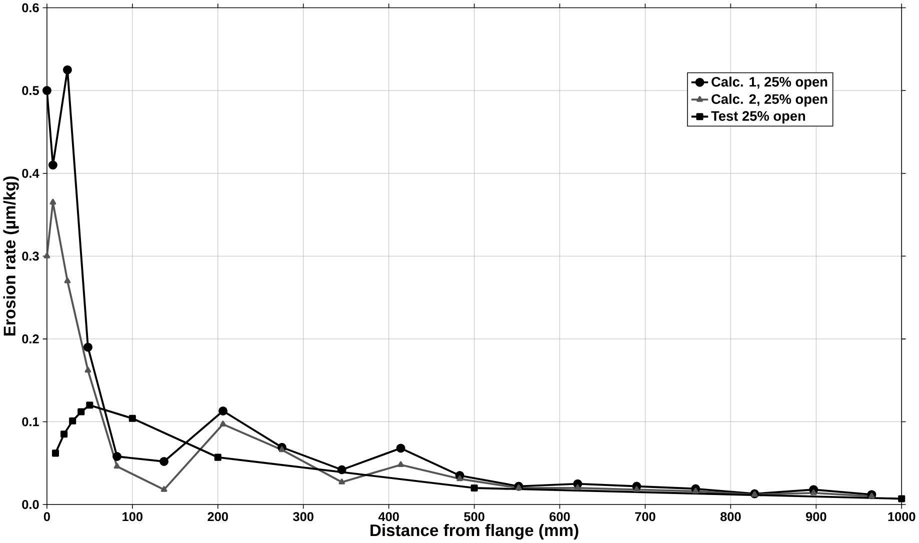 This screenshot has height=543, width=919. I want to click on x-tick-label: 500, so click(474, 517).